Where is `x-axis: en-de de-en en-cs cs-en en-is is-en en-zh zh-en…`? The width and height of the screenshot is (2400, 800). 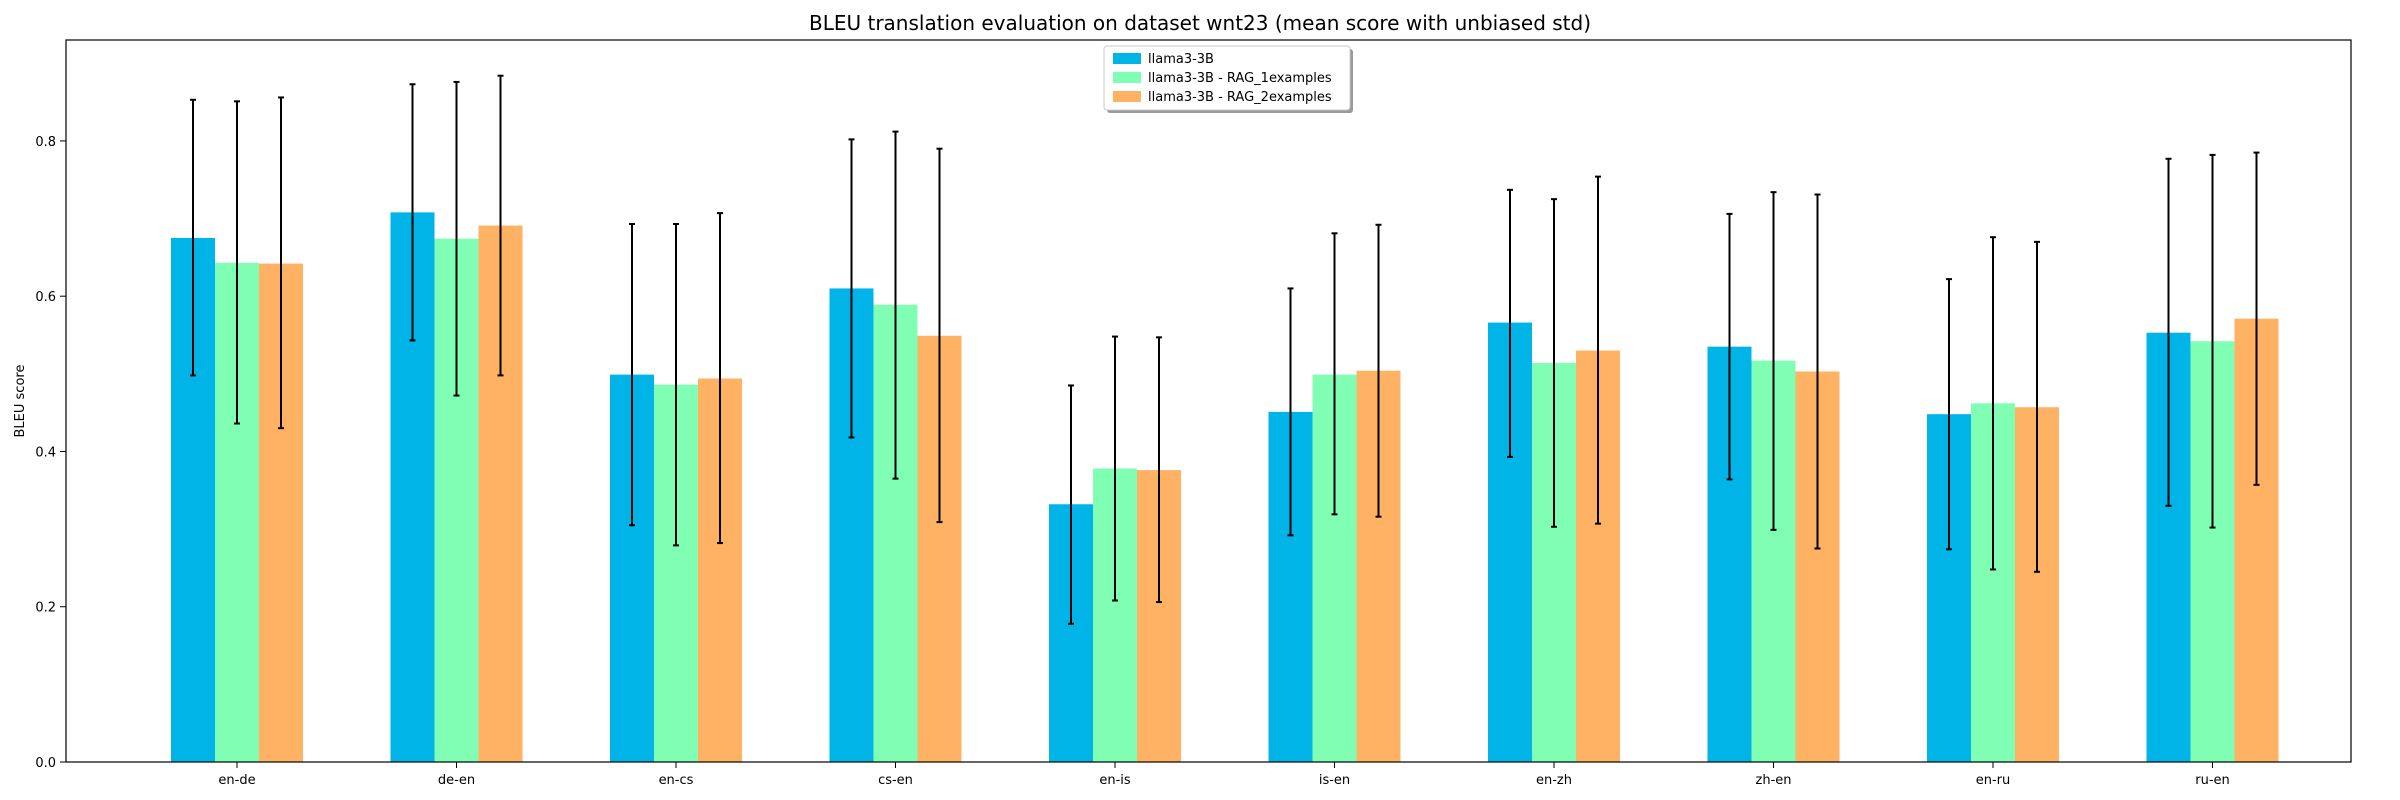
x-axis: en-de de-en en-cs cs-en en-is is-en en-zh zh-en… is located at coordinates (1224, 775).